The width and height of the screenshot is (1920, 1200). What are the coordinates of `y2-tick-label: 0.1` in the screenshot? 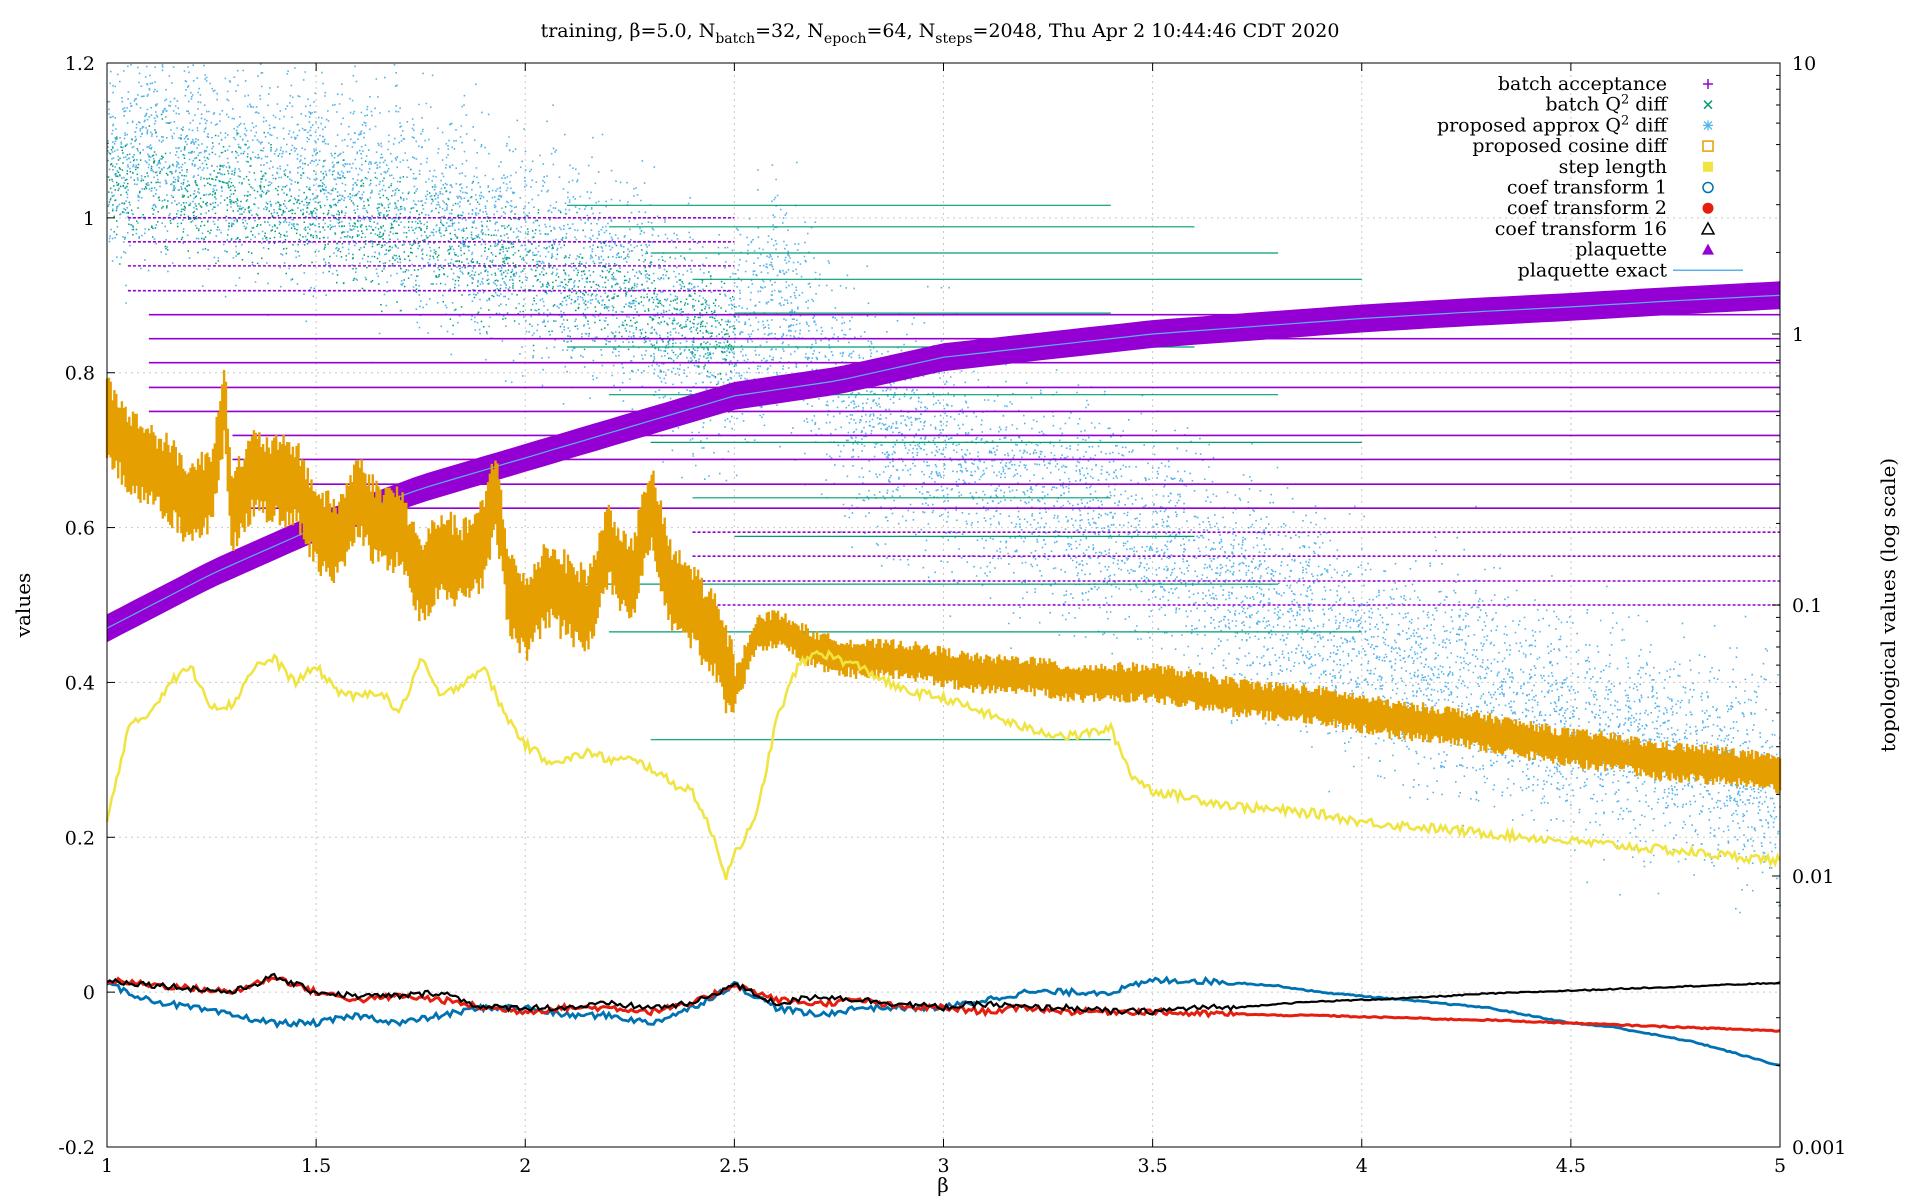 It's located at (1807, 606).